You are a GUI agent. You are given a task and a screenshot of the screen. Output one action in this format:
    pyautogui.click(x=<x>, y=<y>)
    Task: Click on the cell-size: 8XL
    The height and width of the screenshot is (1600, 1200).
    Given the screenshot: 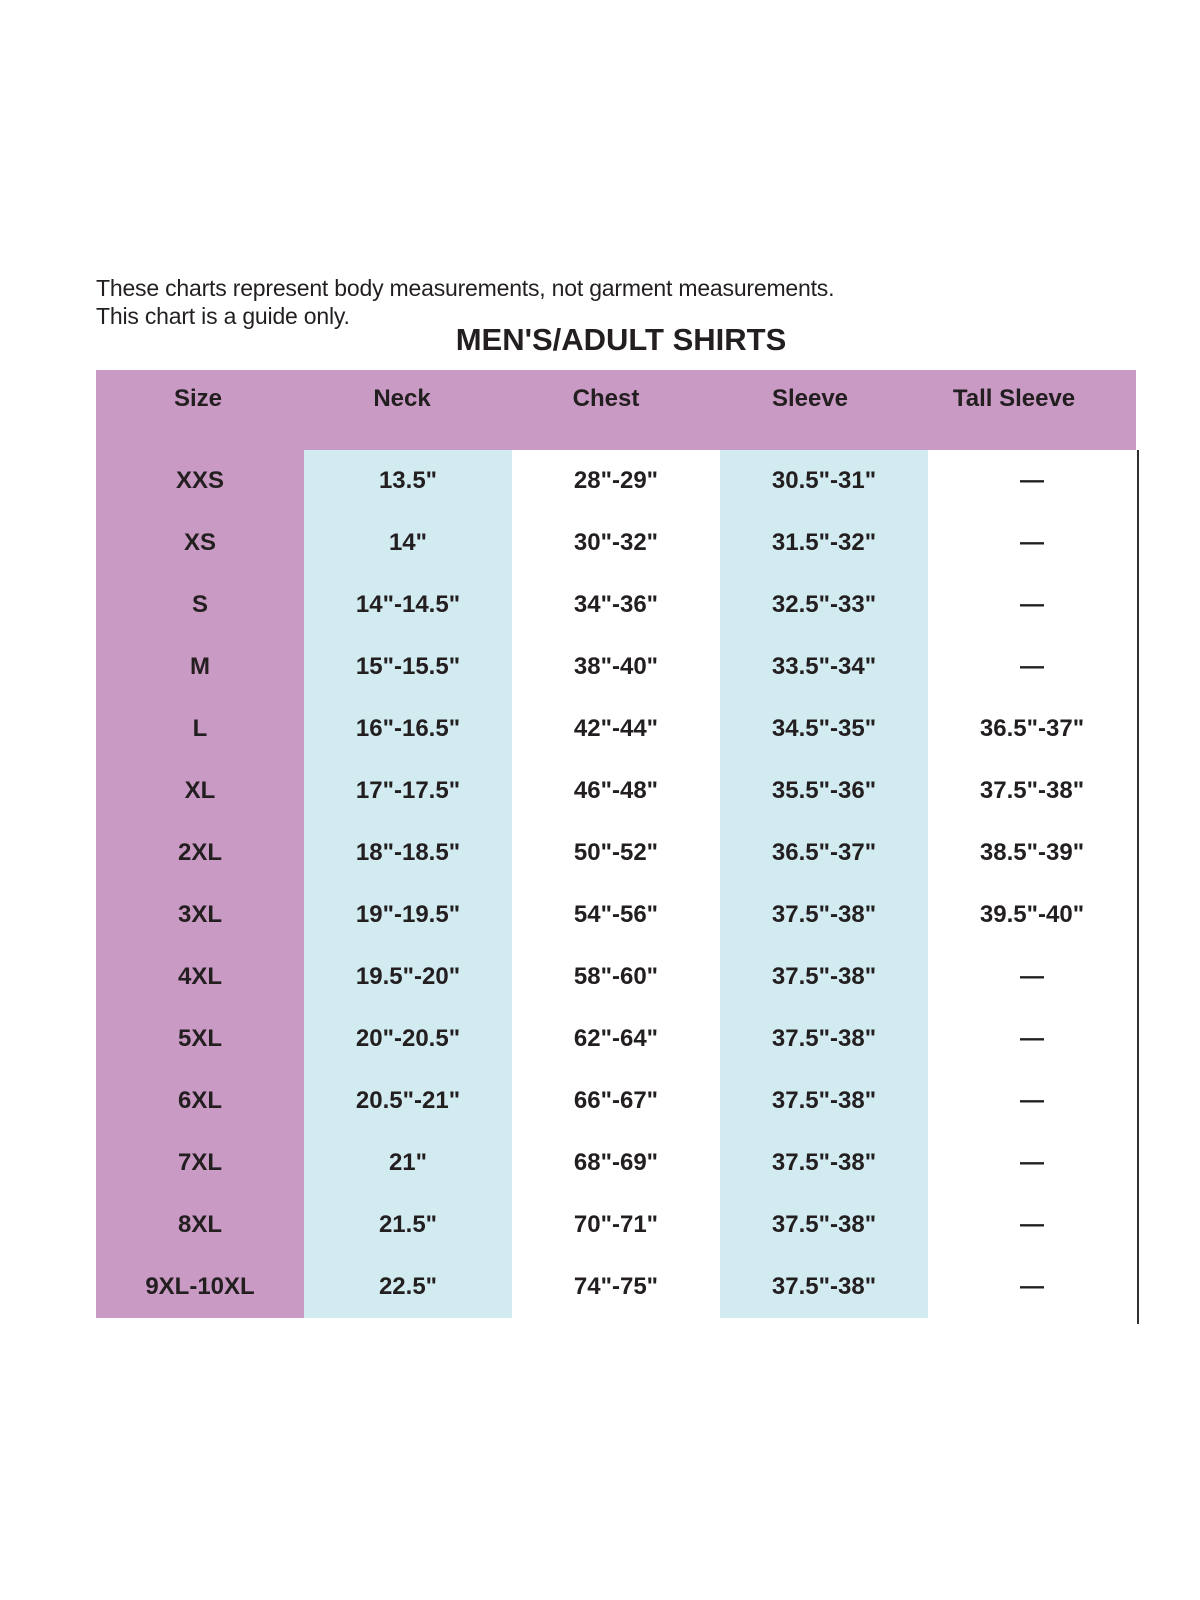 What is the action you would take?
    pyautogui.click(x=200, y=1225)
    